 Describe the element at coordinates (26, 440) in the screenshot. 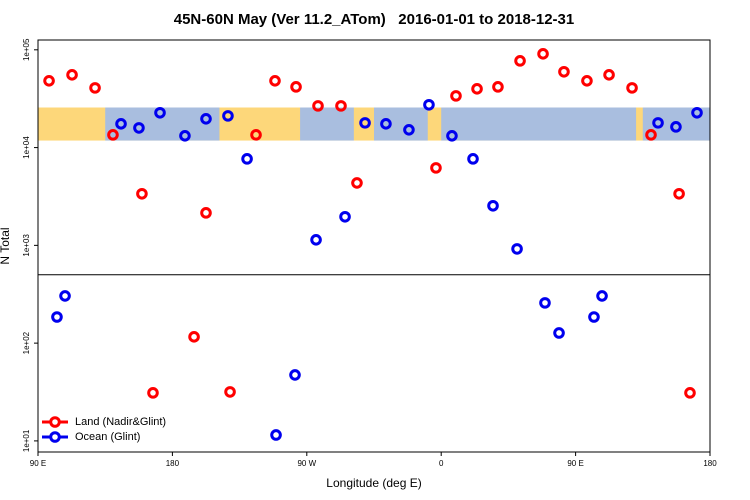

I see `y-tick-label: 1e+01` at that location.